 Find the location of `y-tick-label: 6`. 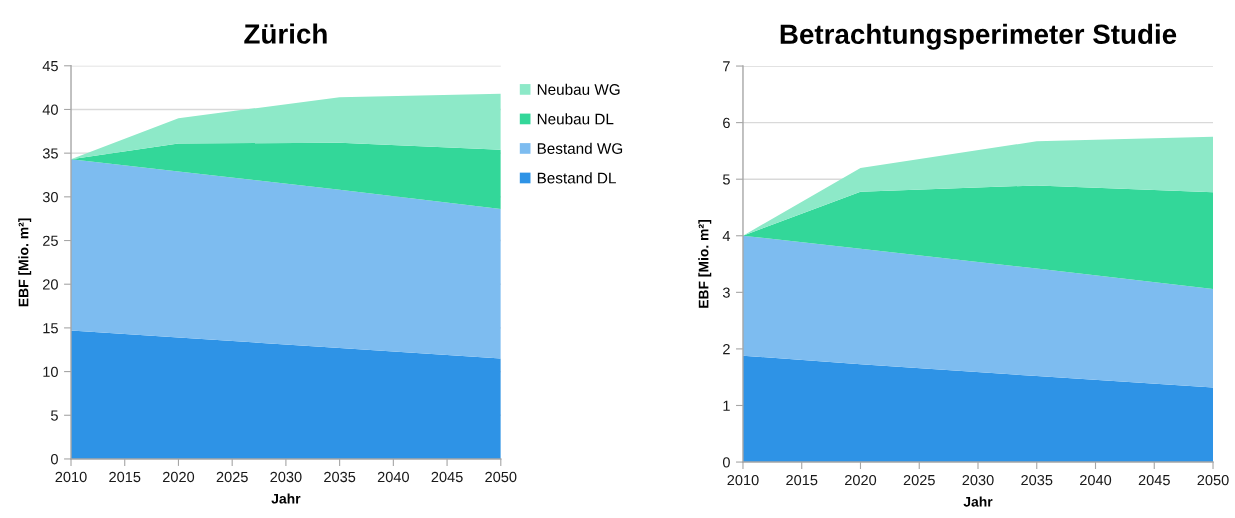

y-tick-label: 6 is located at coordinates (726, 123).